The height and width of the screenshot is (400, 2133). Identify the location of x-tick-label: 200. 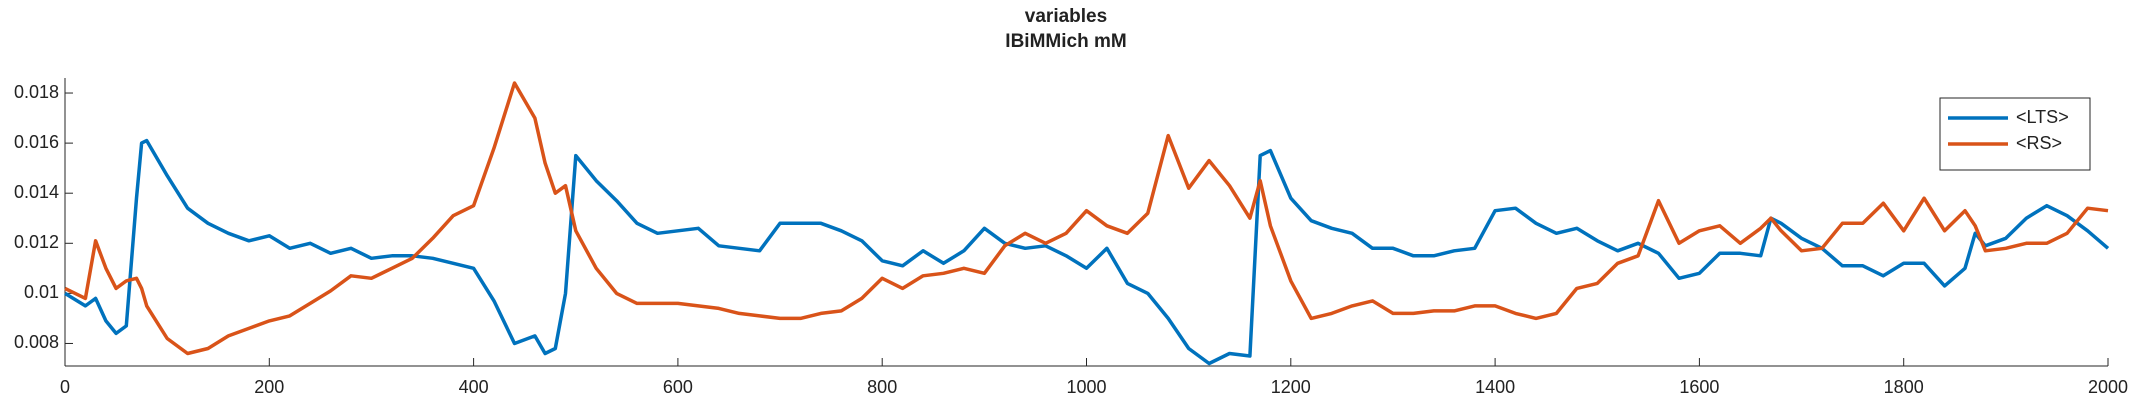
(269, 387).